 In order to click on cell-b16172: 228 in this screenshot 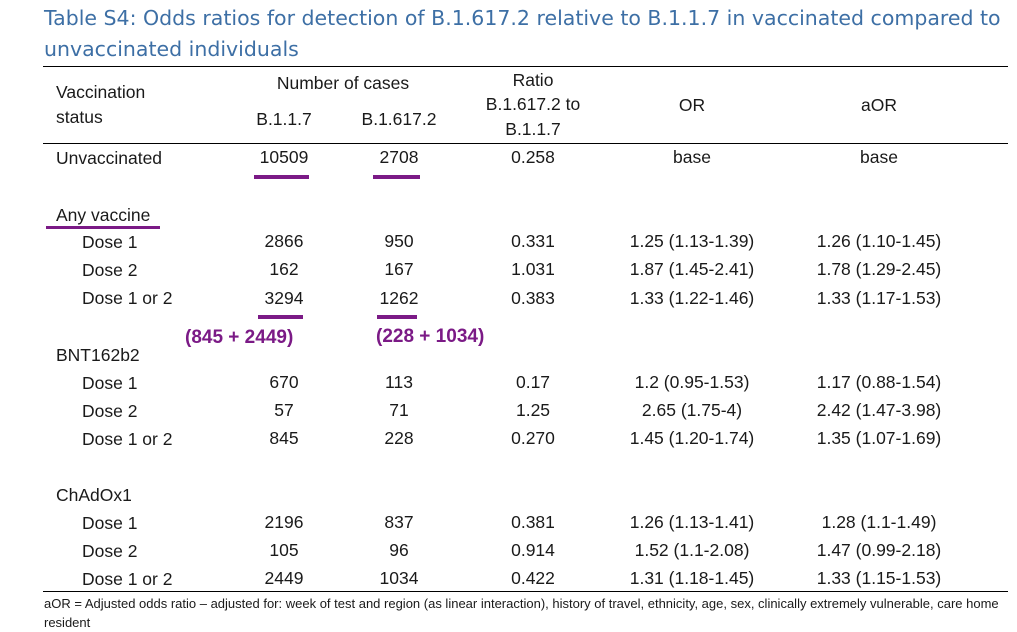, I will do `click(399, 438)`.